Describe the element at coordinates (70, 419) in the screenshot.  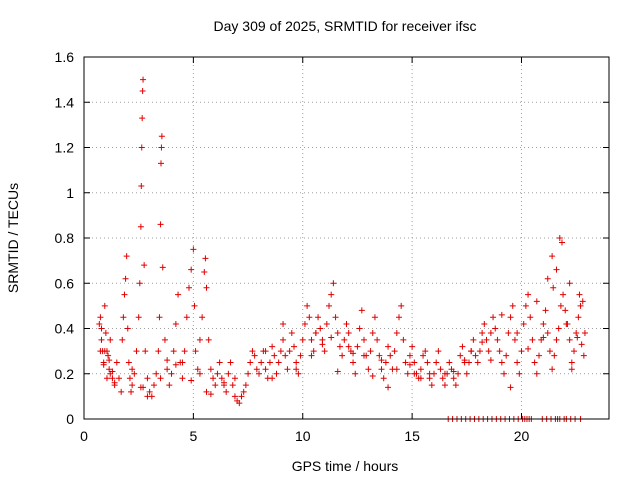
I see `y-tick-label: 0` at that location.